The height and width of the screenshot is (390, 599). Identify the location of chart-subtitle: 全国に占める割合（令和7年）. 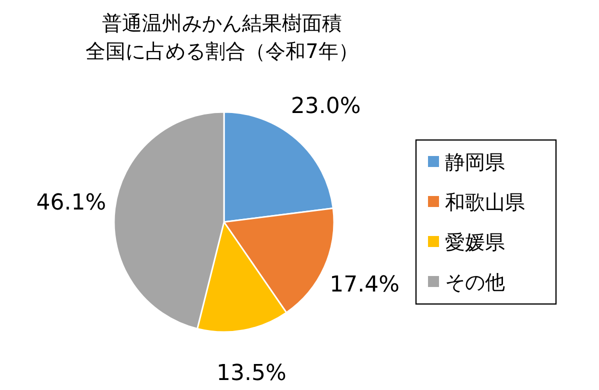
(222, 51).